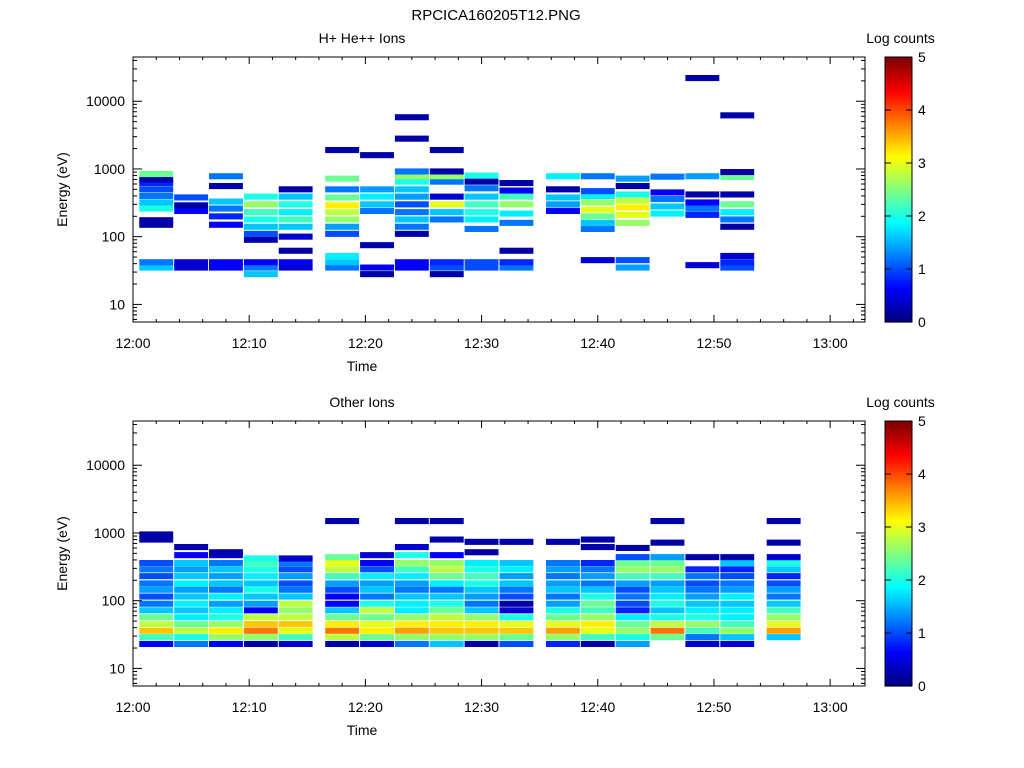 Image resolution: width=1024 pixels, height=768 pixels. Describe the element at coordinates (900, 38) in the screenshot. I see `colorbar-label: Log counts` at that location.